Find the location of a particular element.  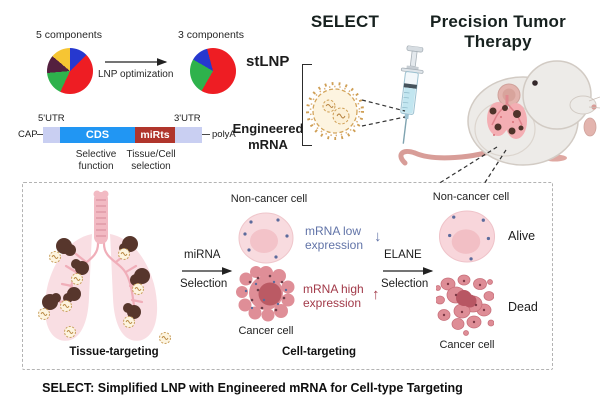

noncancer-center-label: Non-cancer cell is located at coordinates (269, 199).